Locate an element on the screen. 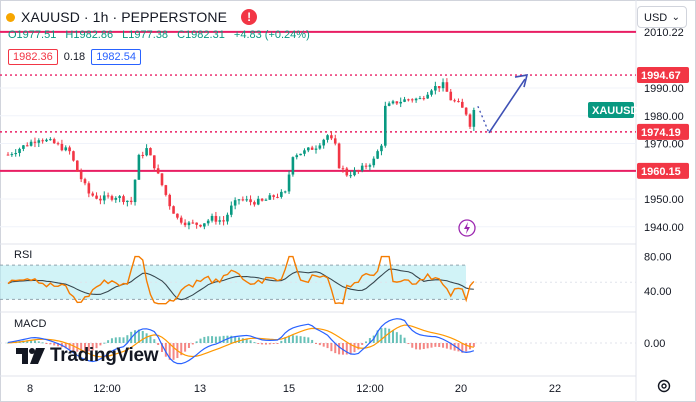 Image resolution: width=696 pixels, height=402 pixels. macd: 0.00 is located at coordinates (332, 341).